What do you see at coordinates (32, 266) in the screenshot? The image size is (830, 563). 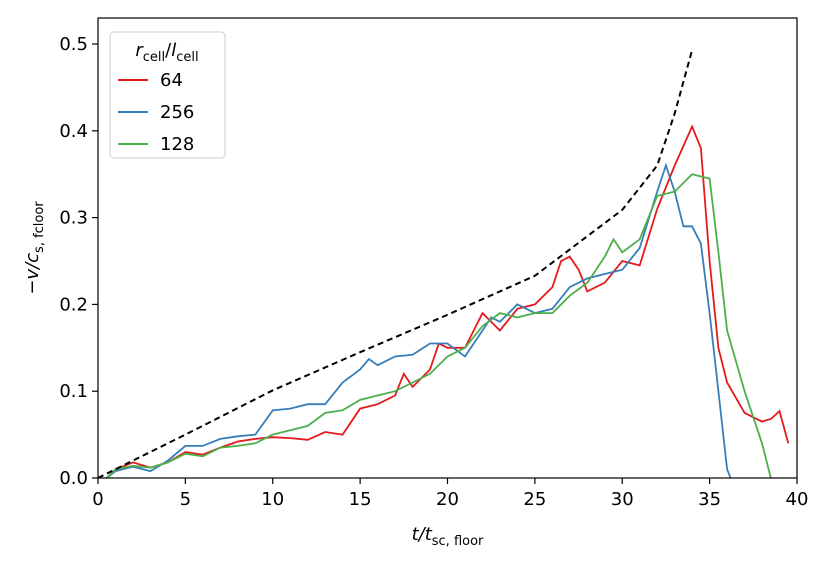 I see `label-part: v/c` at bounding box center [32, 266].